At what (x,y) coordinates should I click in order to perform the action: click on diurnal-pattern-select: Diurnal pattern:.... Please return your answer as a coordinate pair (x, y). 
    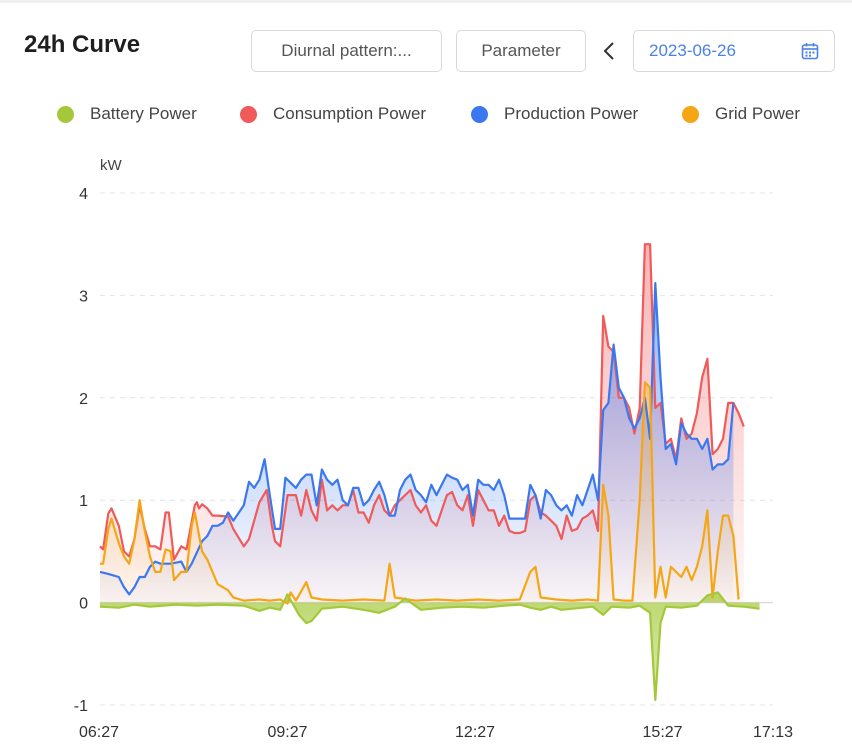
    Looking at the image, I should click on (346, 51).